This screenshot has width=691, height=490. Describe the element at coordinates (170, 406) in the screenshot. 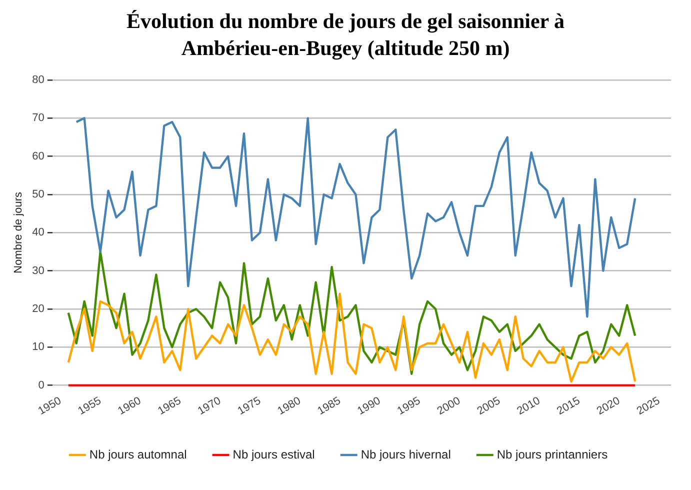

I see `x-tick-label: 1965` at that location.